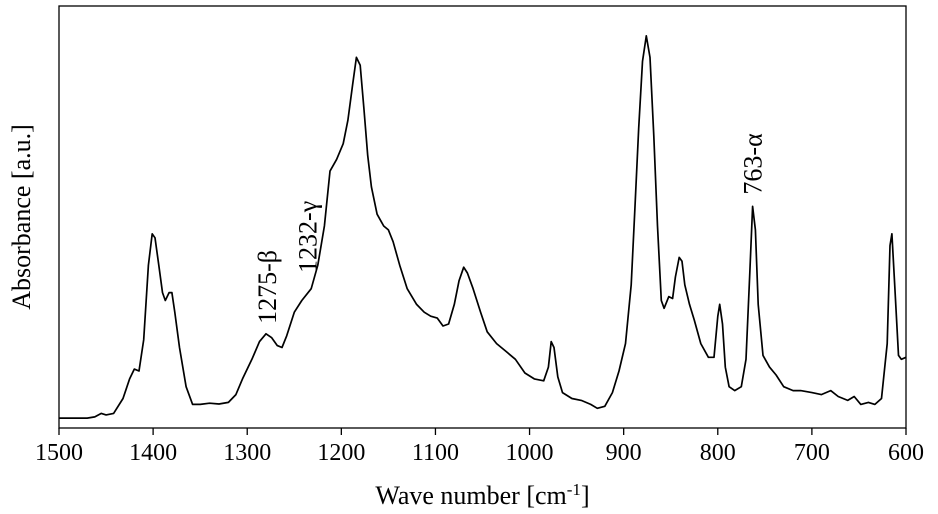 The width and height of the screenshot is (938, 514). What do you see at coordinates (479, 453) in the screenshot?
I see `x-axis-tick-labels: 1500 1400 1300 1200 1100 1000 900 800 700 600` at bounding box center [479, 453].